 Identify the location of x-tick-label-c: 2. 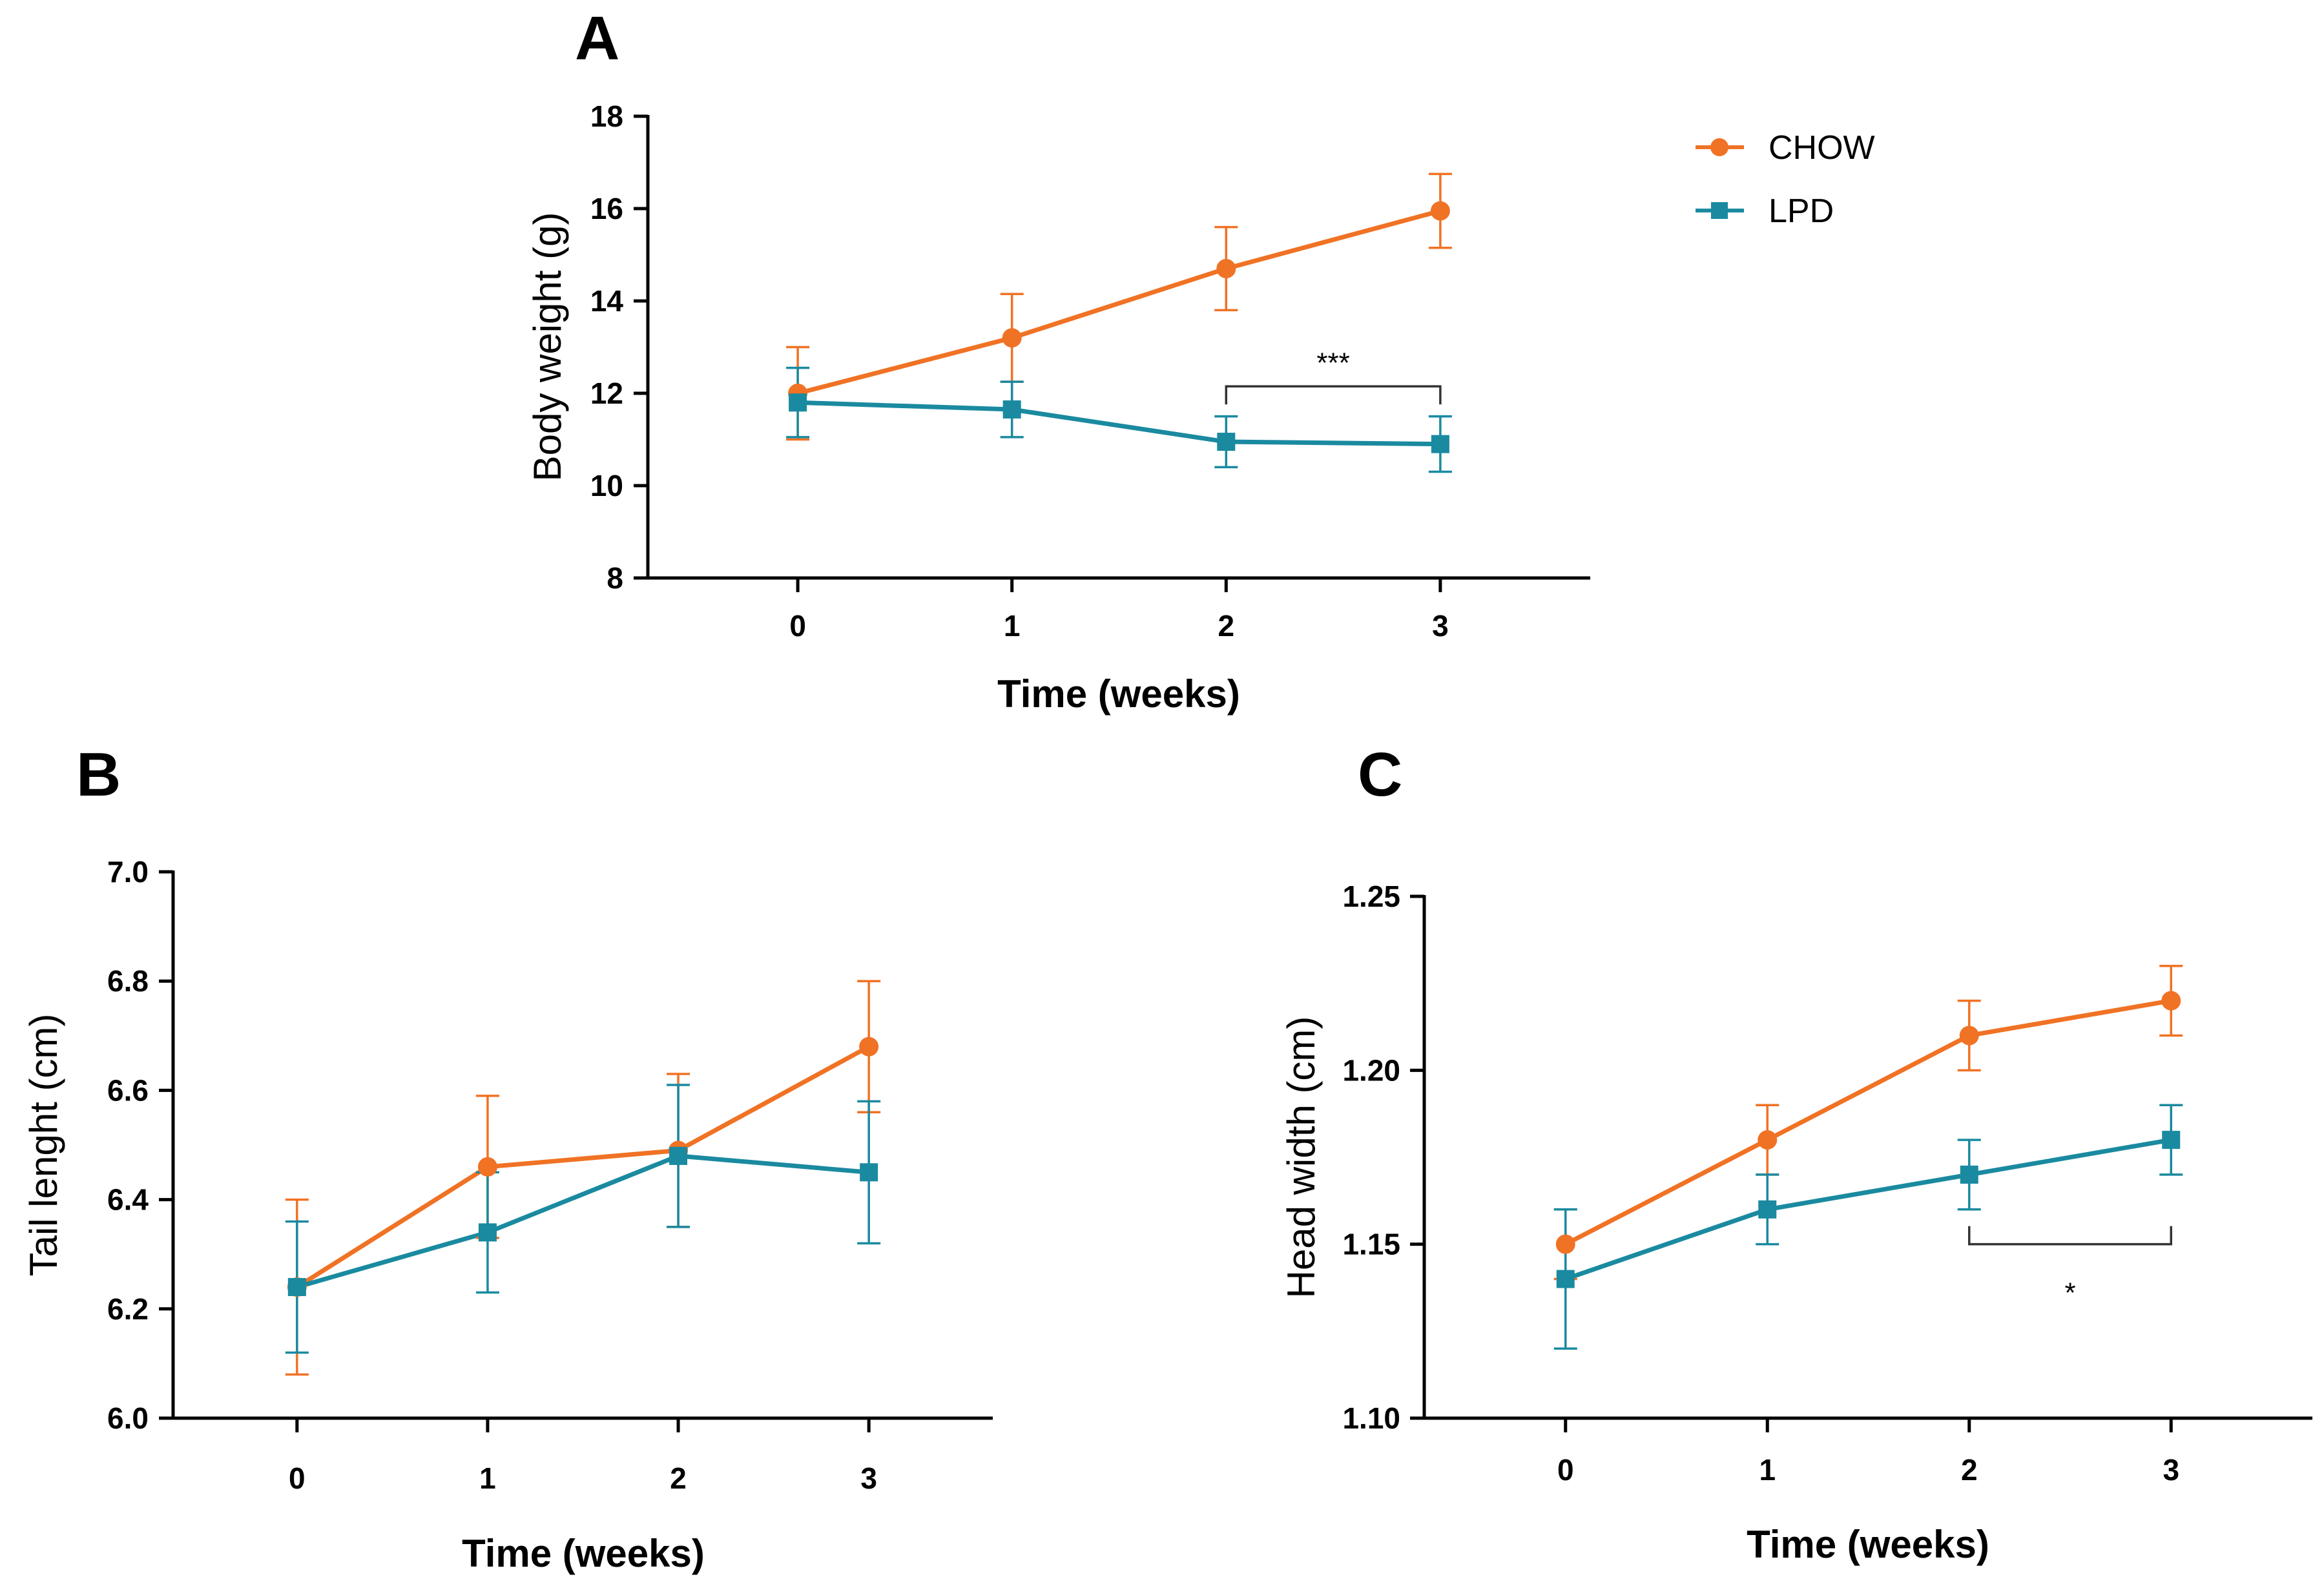
(1969, 1470).